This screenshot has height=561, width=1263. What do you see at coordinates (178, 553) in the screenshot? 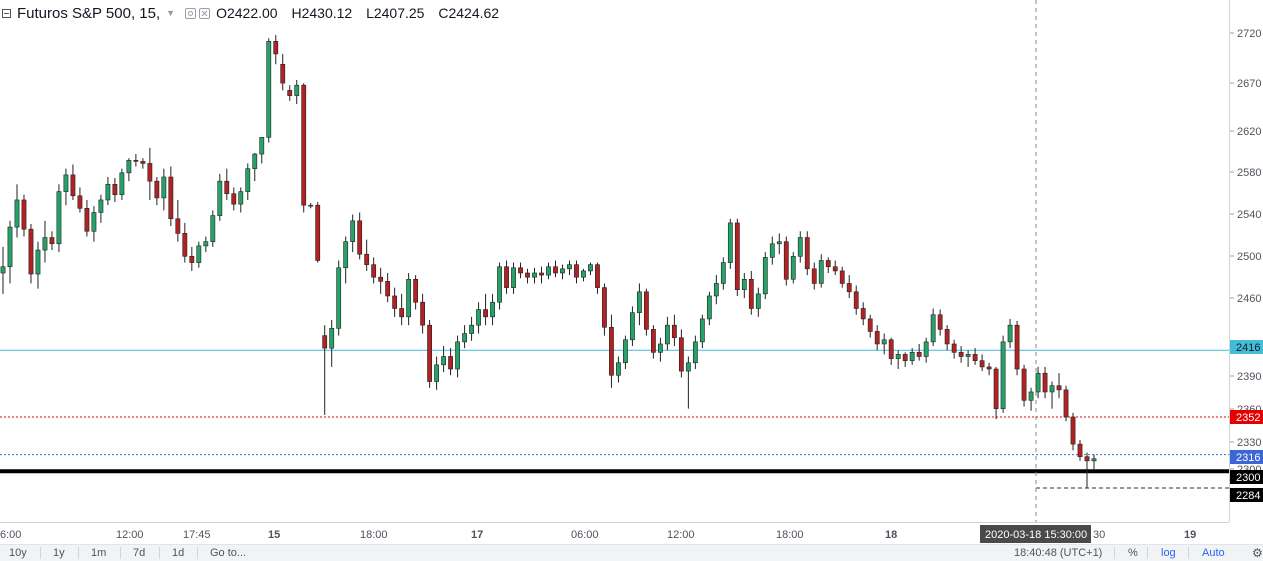
I see `range-1d-button: 1d` at bounding box center [178, 553].